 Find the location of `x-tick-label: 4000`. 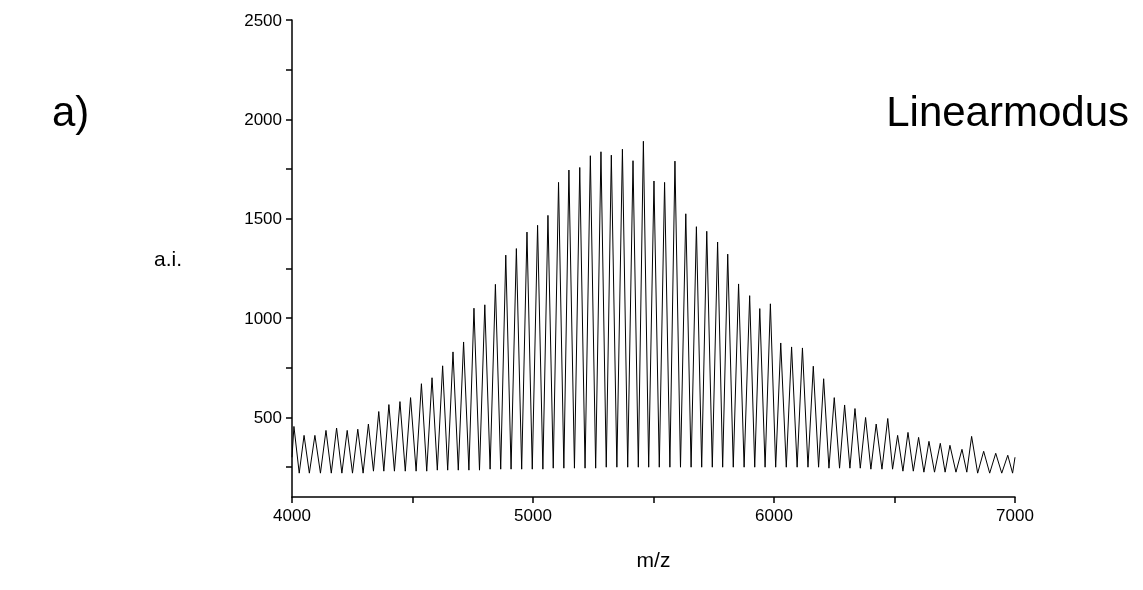

x-tick-label: 4000 is located at coordinates (292, 515).